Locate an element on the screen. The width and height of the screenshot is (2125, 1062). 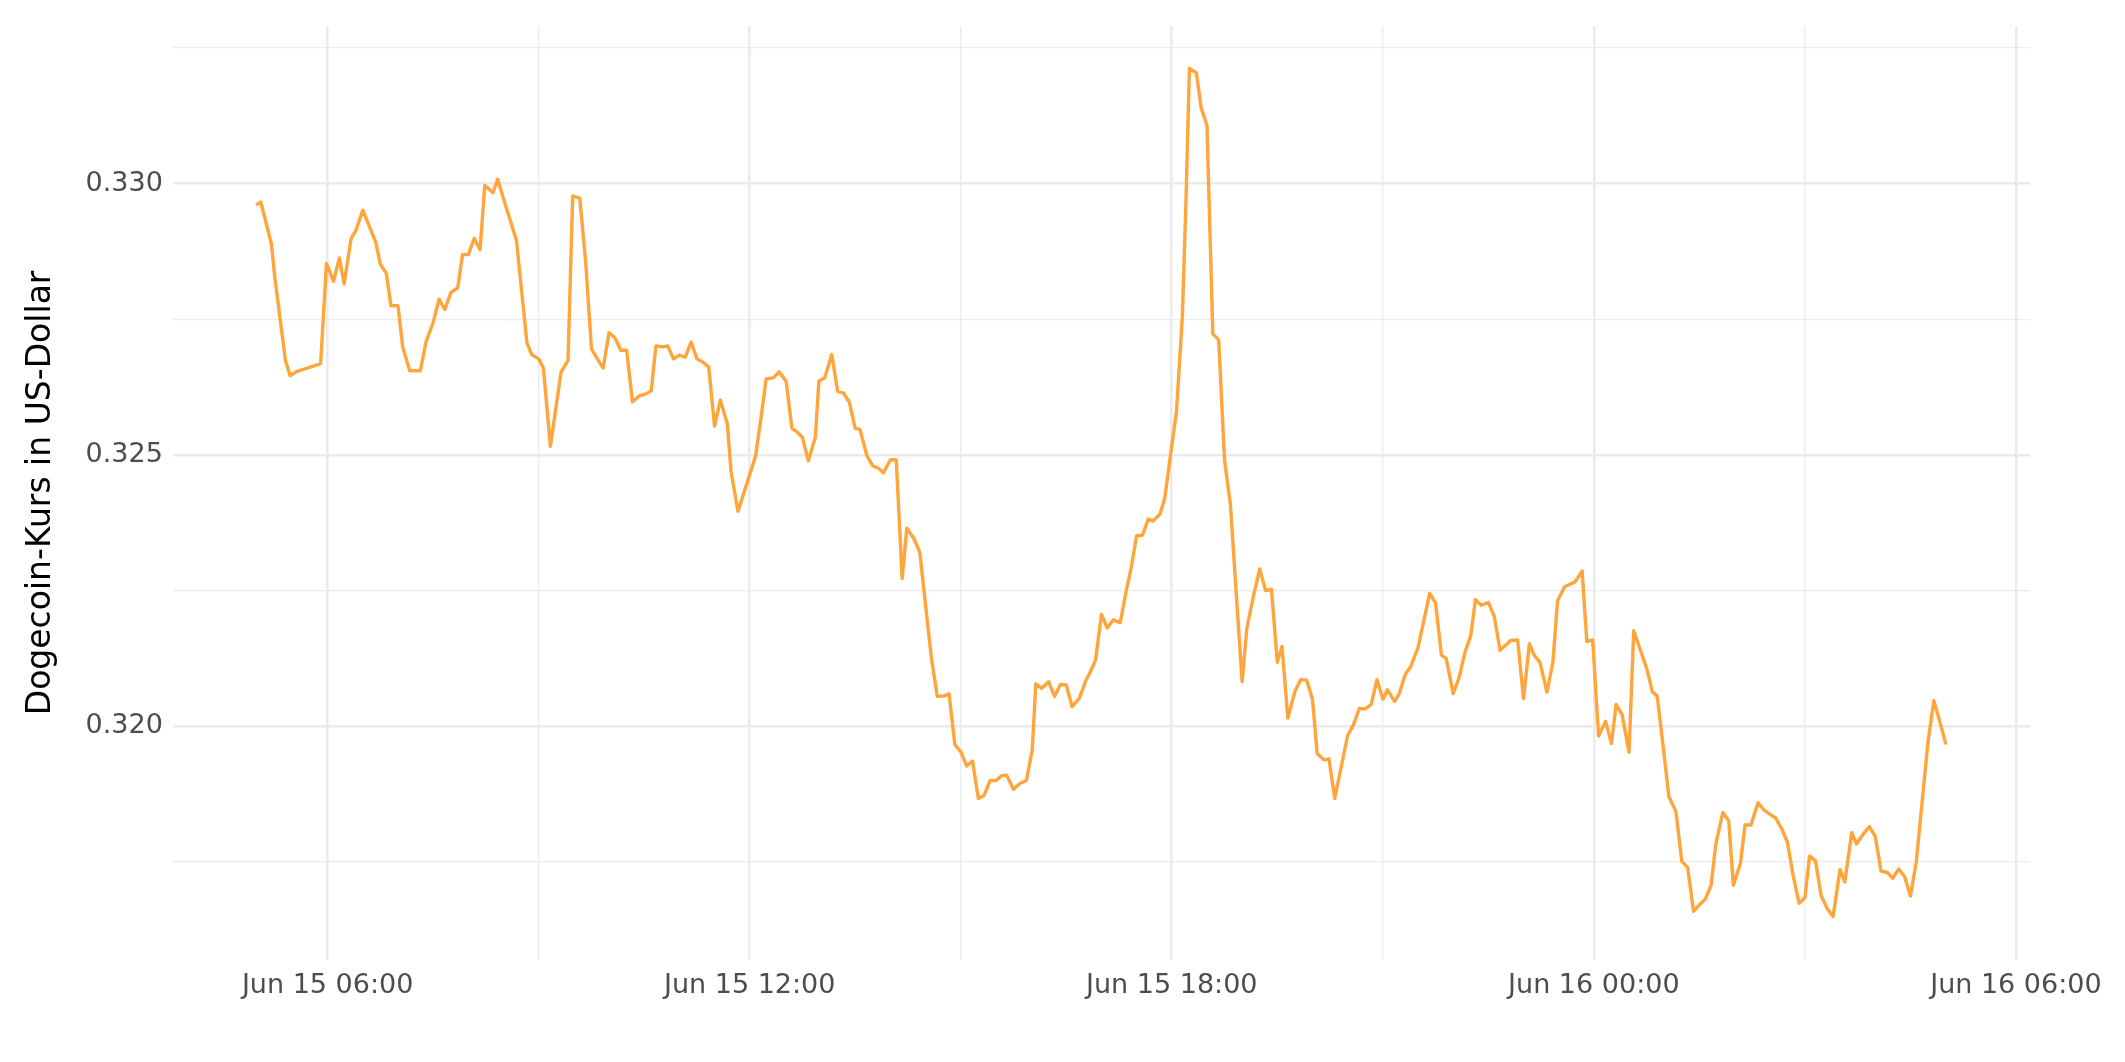
x-tick-label: Jun 15 06:00 is located at coordinates (326, 983).